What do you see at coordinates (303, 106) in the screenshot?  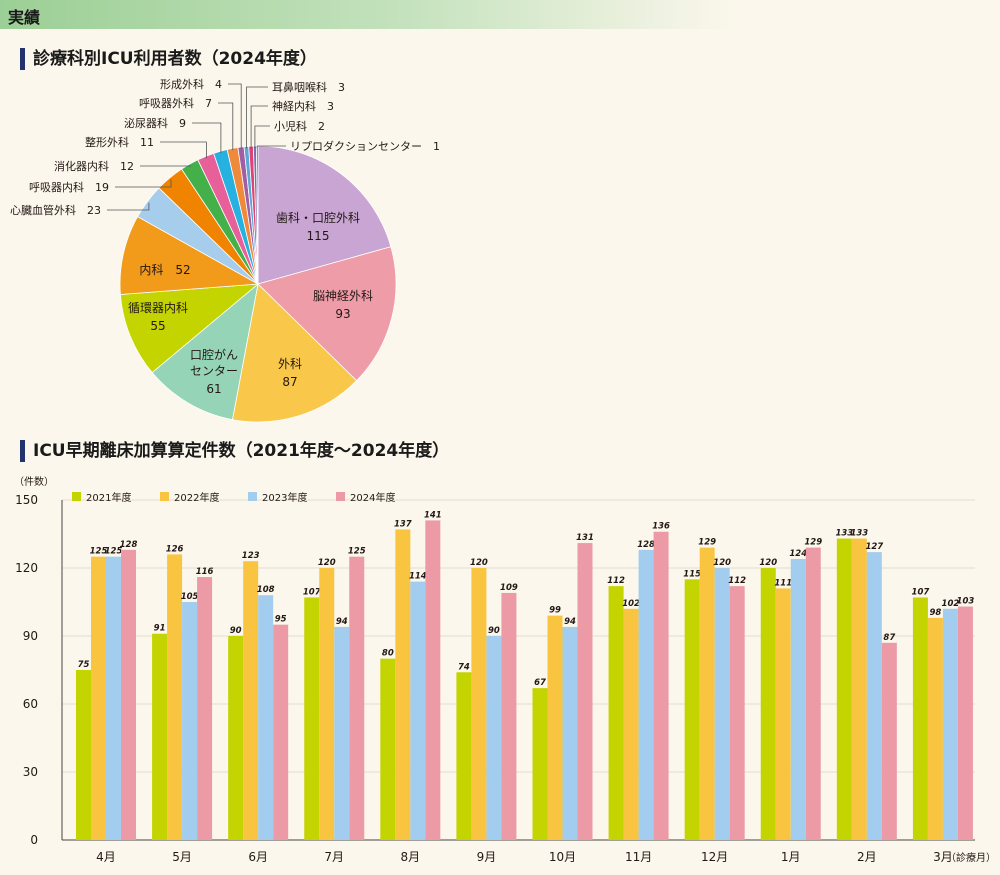 I see `pie-leader-text-14: 神経内科 3` at bounding box center [303, 106].